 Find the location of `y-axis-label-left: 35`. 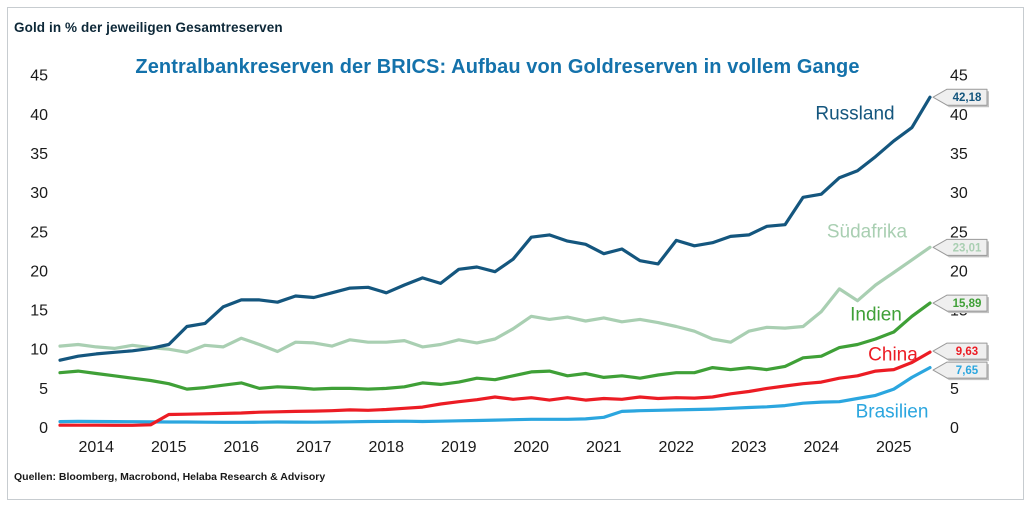

y-axis-label-left: 35 is located at coordinates (39, 154).